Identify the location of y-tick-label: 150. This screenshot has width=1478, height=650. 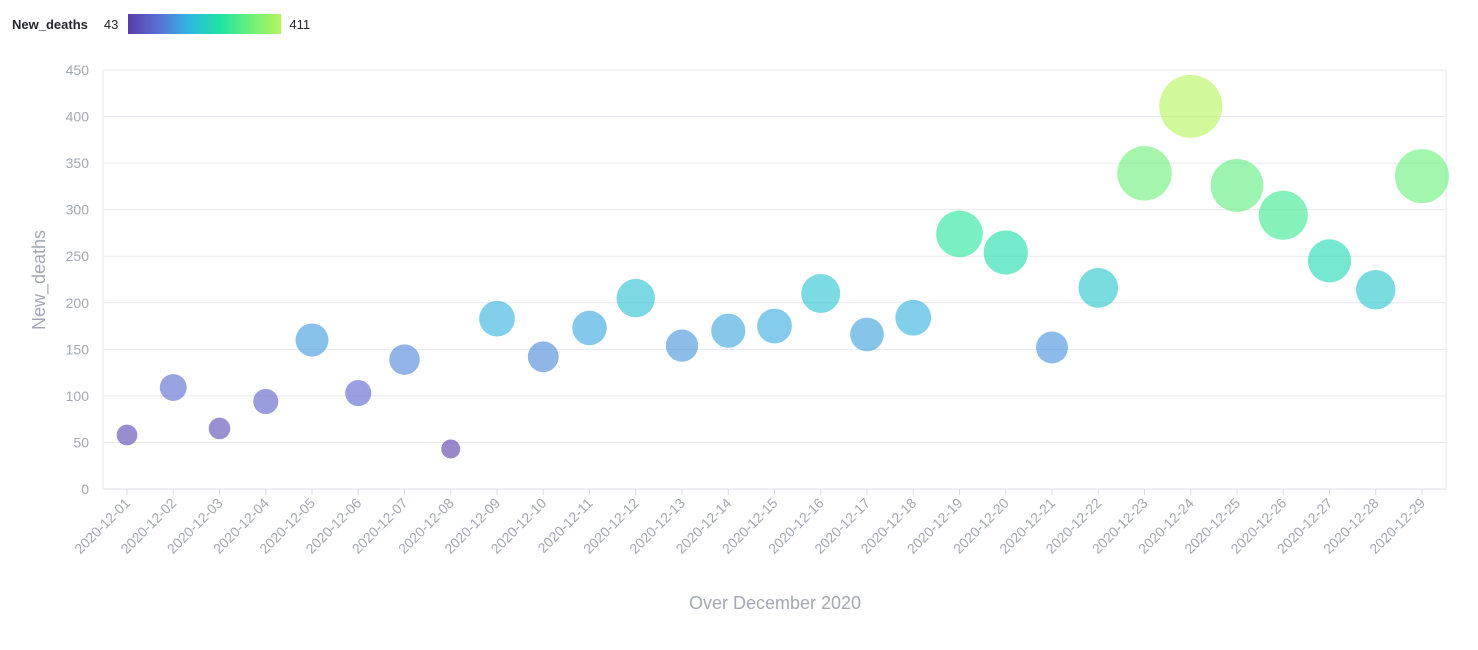
(78, 349).